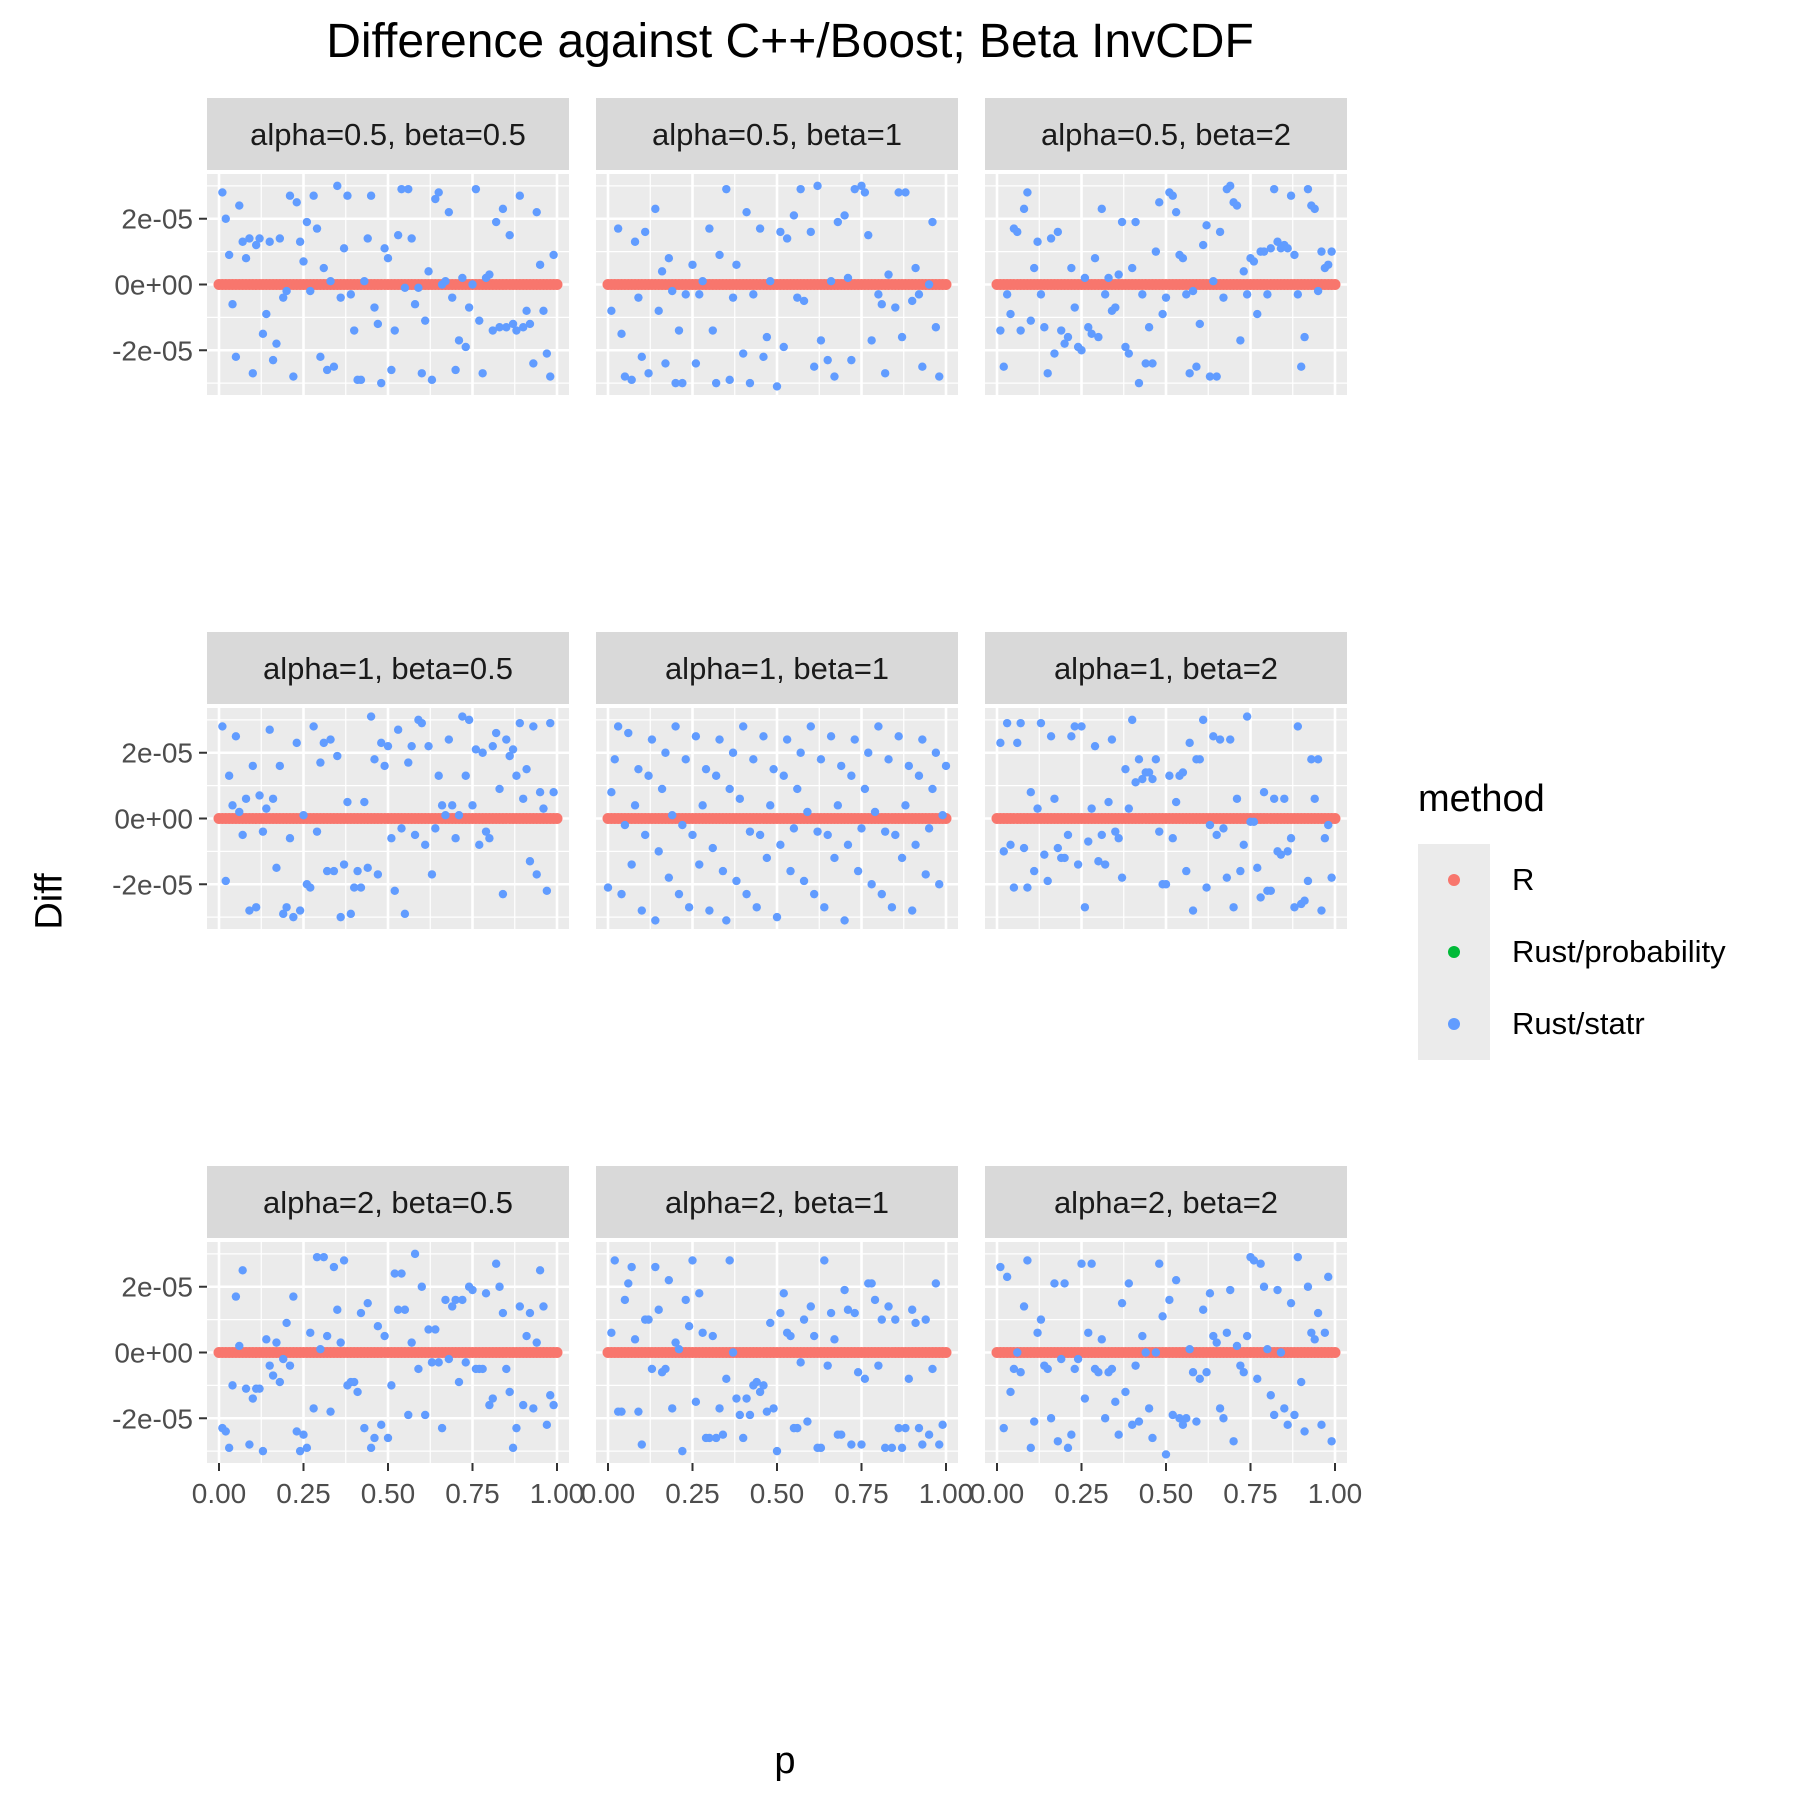 The height and width of the screenshot is (1800, 1800). What do you see at coordinates (388, 668) in the screenshot?
I see `facet-strip-label: alpha=1, beta=0.5` at bounding box center [388, 668].